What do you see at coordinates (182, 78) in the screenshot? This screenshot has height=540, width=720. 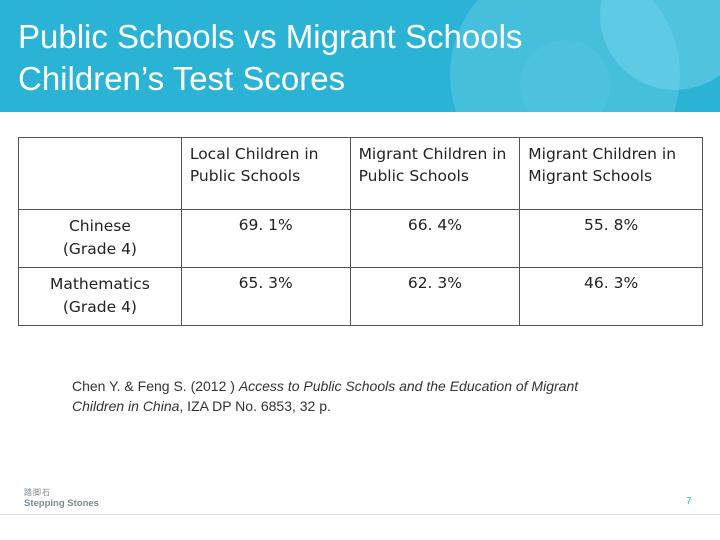 I see `title-line-2: Children’s Test Scores` at bounding box center [182, 78].